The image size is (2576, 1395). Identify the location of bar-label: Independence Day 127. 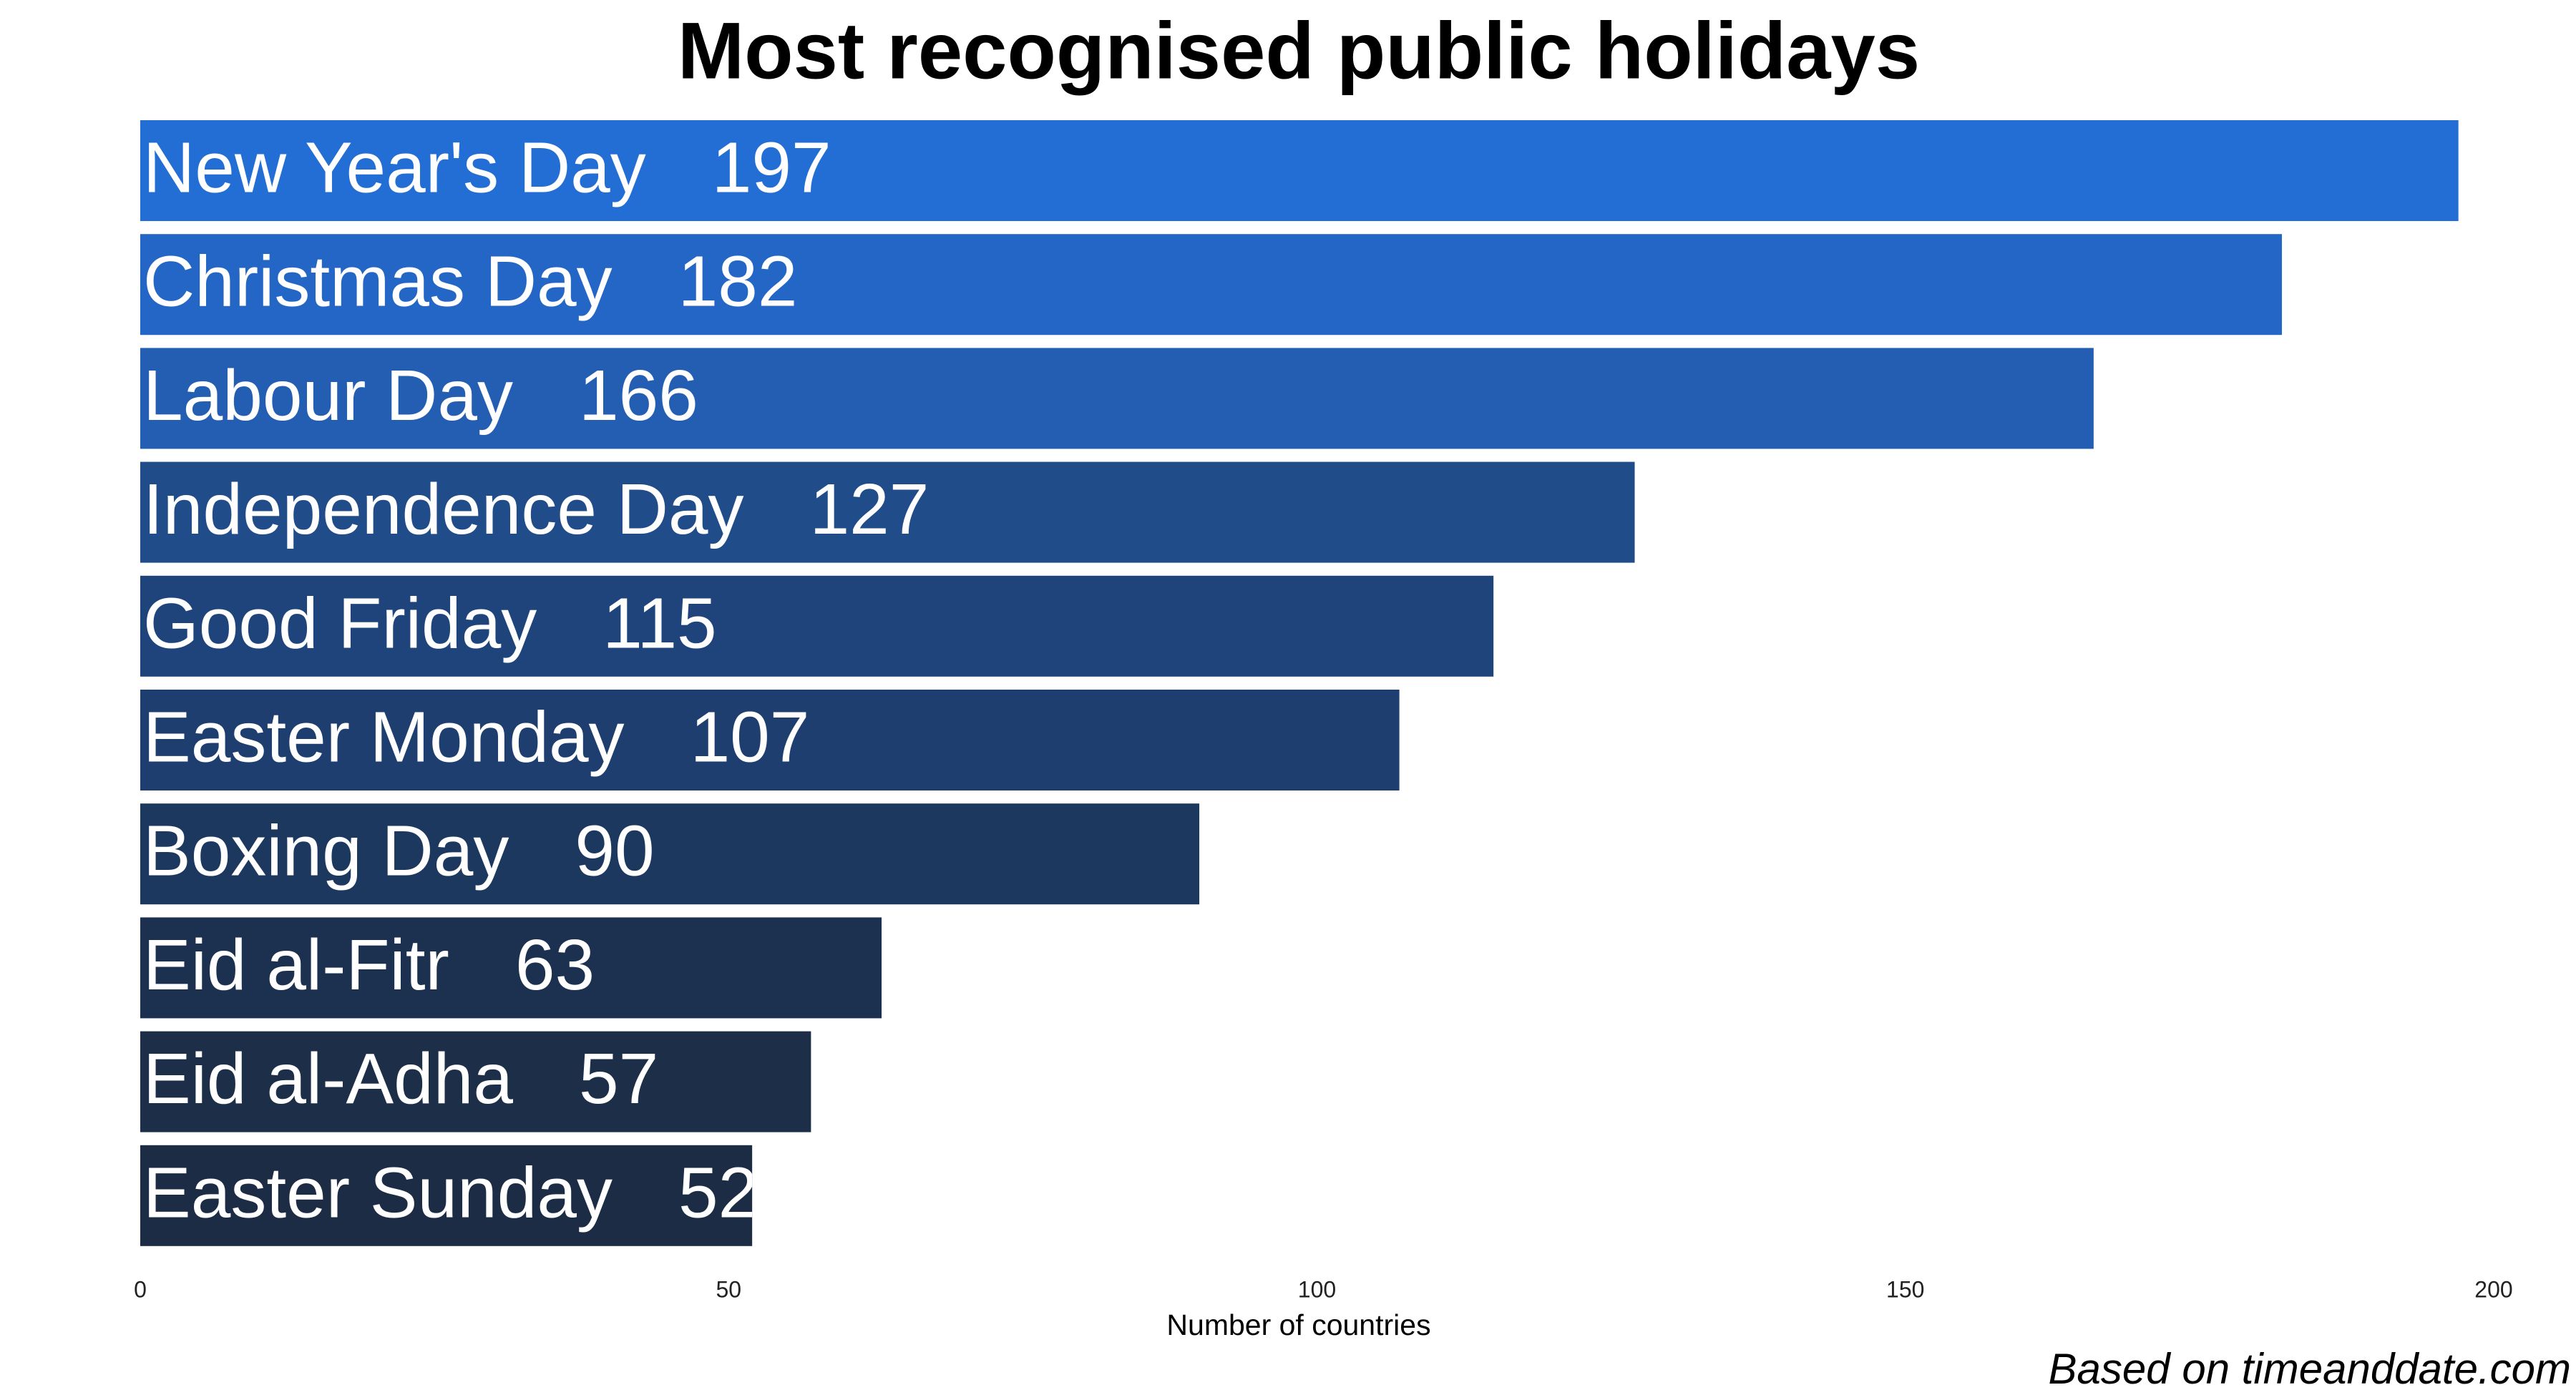
(536, 510).